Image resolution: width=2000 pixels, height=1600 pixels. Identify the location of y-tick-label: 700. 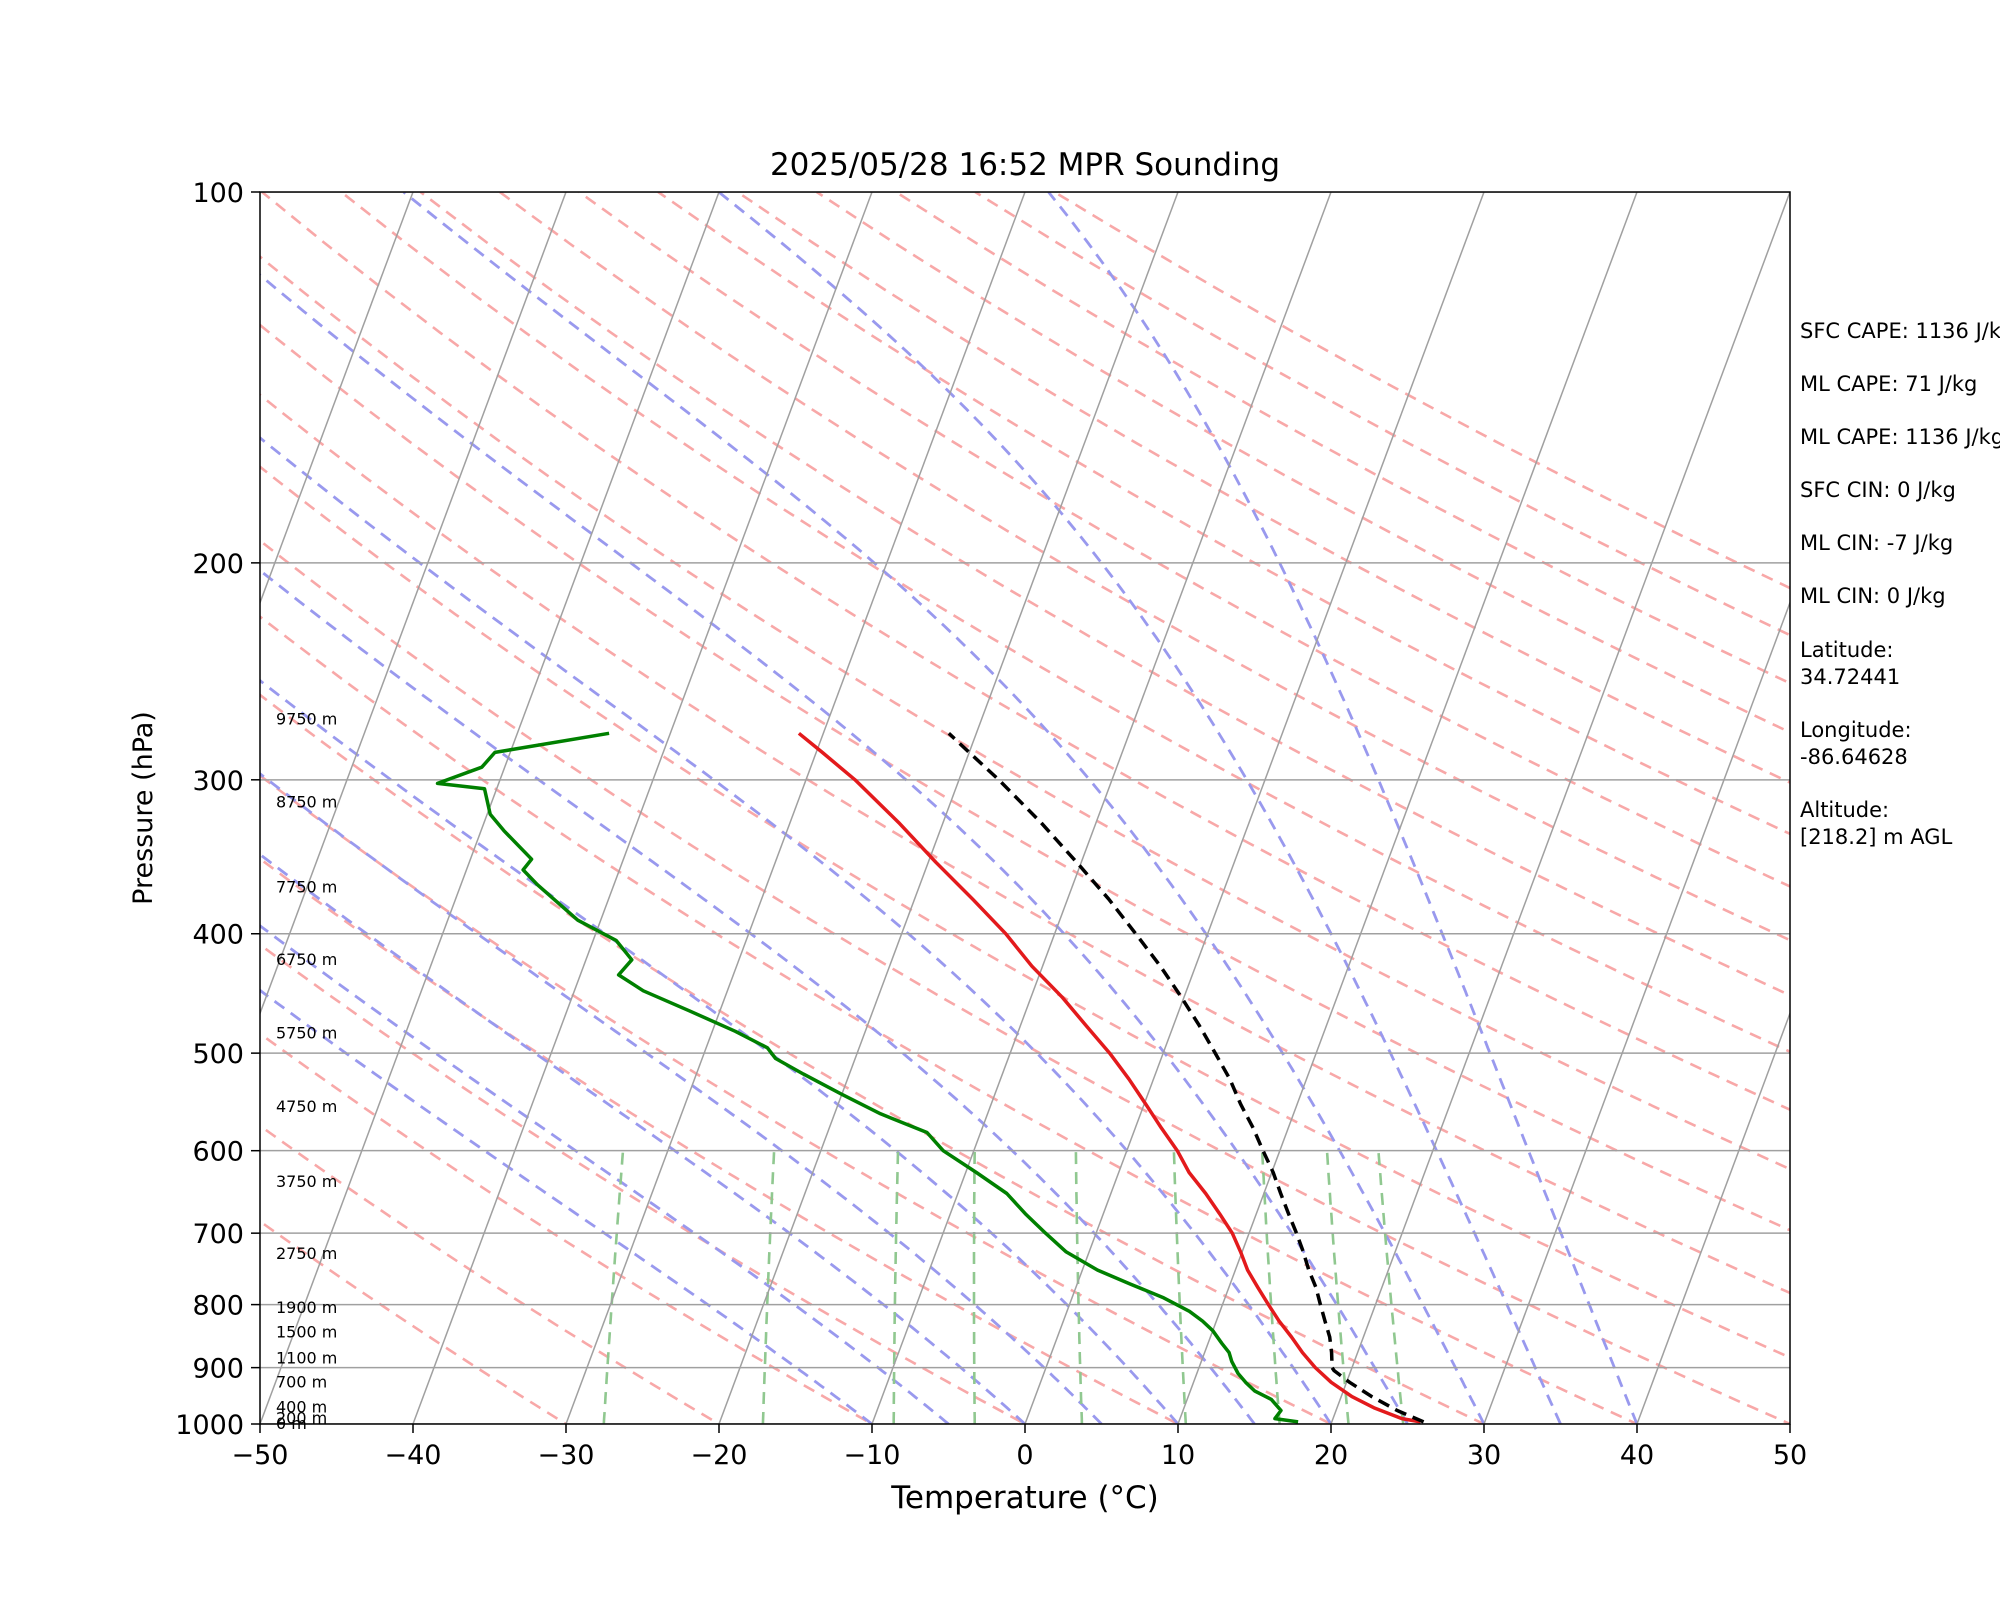
(218, 1234).